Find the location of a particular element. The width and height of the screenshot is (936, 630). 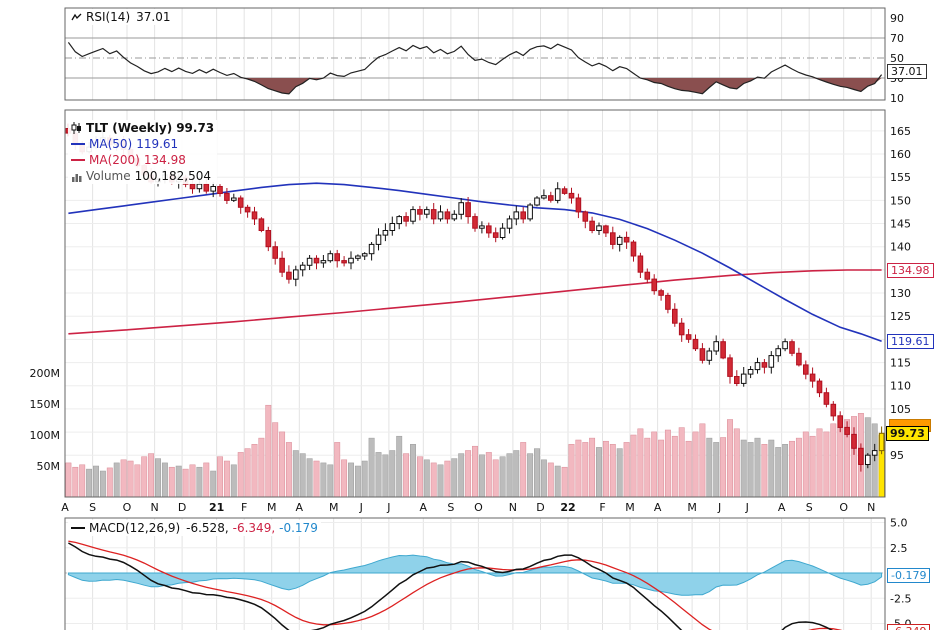

svg-text: 105 is located at coordinates (900, 409).